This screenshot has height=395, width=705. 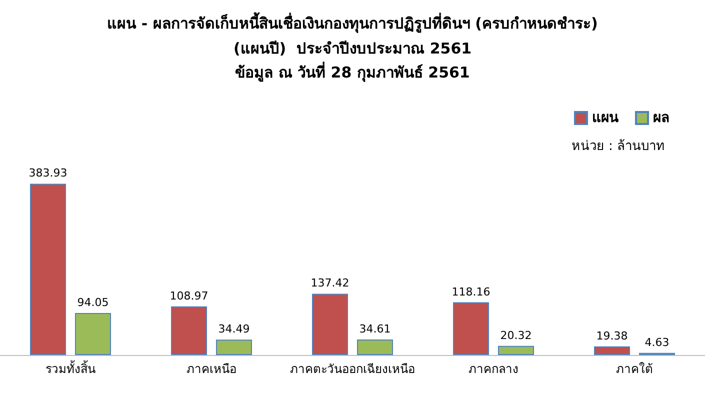 What do you see at coordinates (618, 146) in the screenshot?
I see `text: หน่วย : ล้านบาท` at bounding box center [618, 146].